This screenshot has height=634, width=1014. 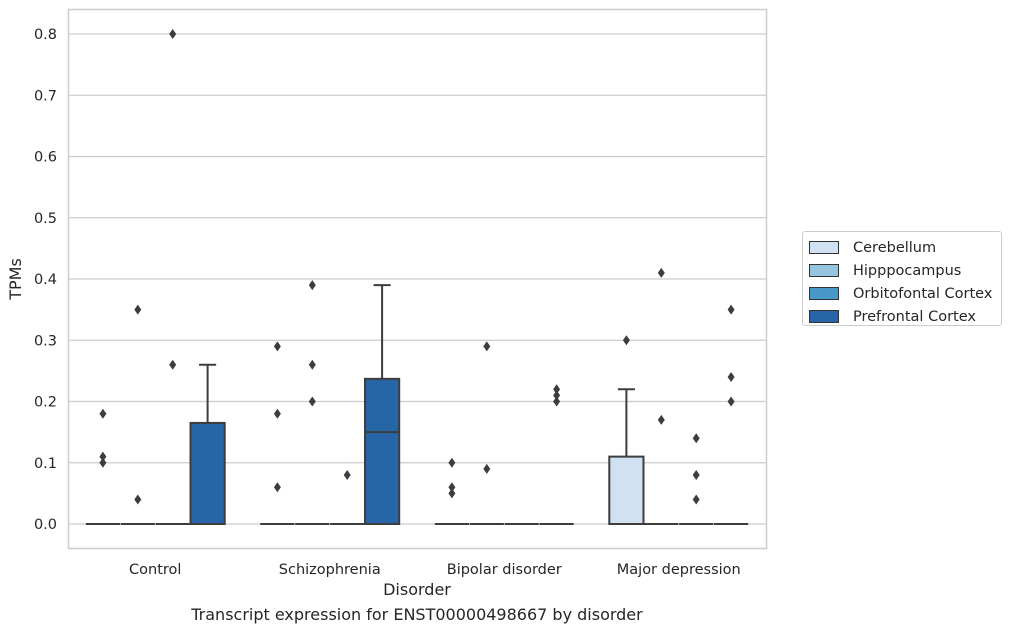 I want to click on x-tick-label: Schizophrenia, so click(x=330, y=570).